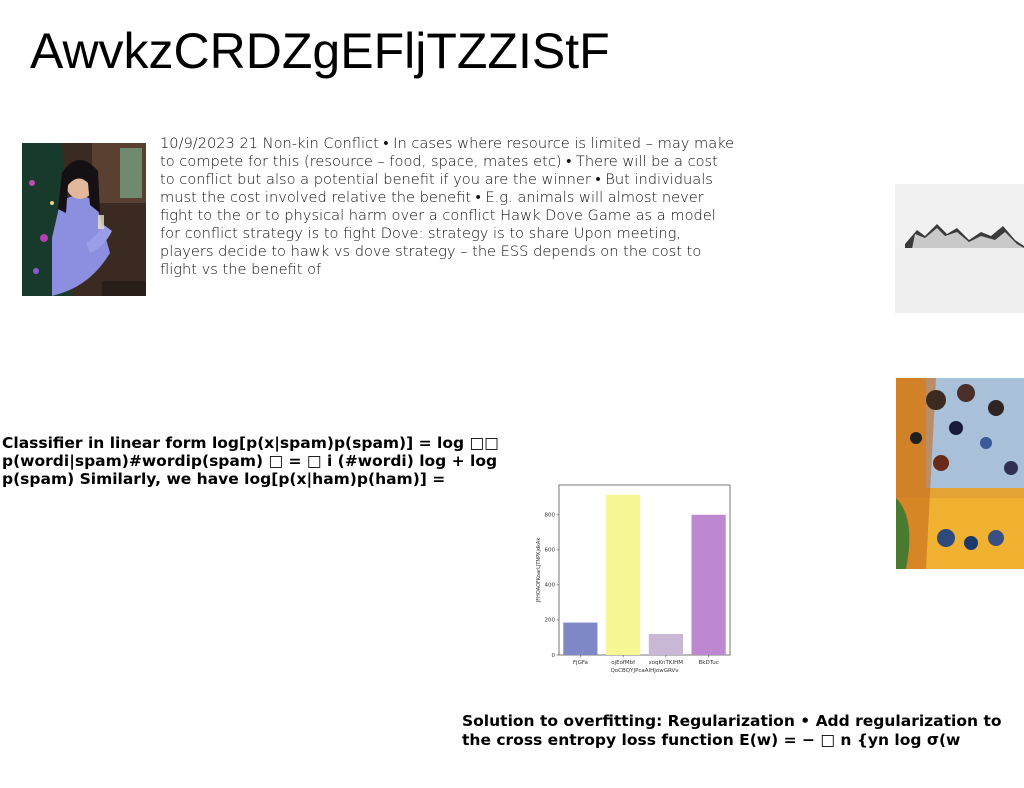  What do you see at coordinates (666, 663) in the screenshot?
I see `x-tick-label: soqKnTKIHM` at bounding box center [666, 663].